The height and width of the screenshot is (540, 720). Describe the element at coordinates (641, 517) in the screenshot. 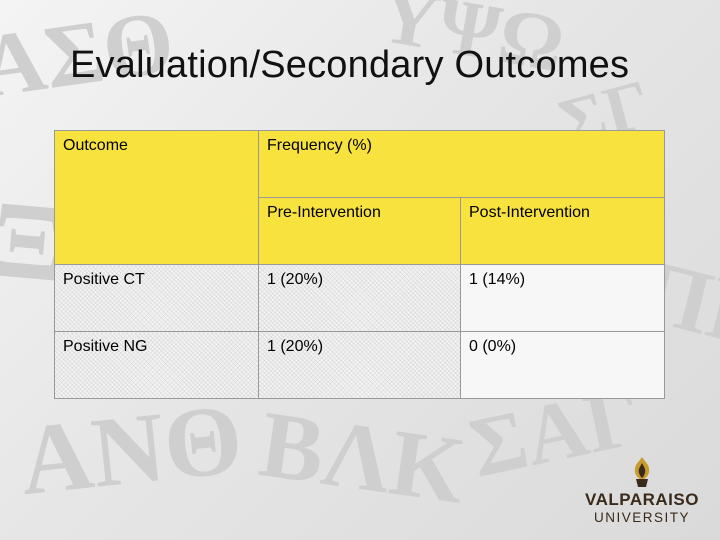

I see `logo-subtitle: UNIVERSITY` at that location.